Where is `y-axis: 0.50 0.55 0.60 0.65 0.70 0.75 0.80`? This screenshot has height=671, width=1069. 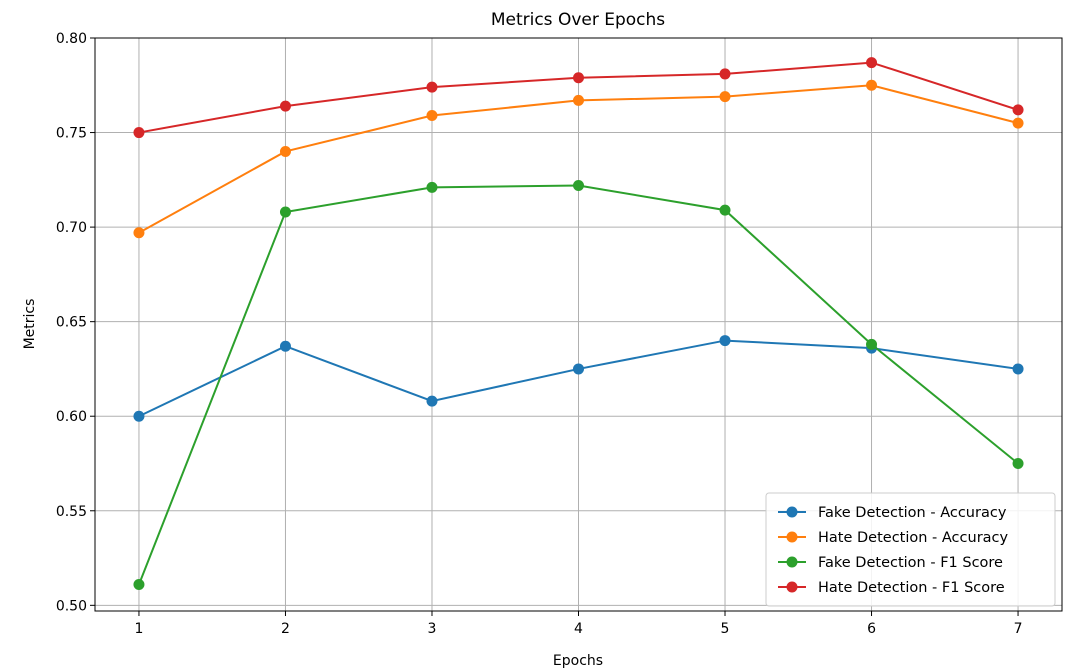 y-axis: 0.50 0.55 0.60 0.65 0.70 0.75 0.80 is located at coordinates (75, 322).